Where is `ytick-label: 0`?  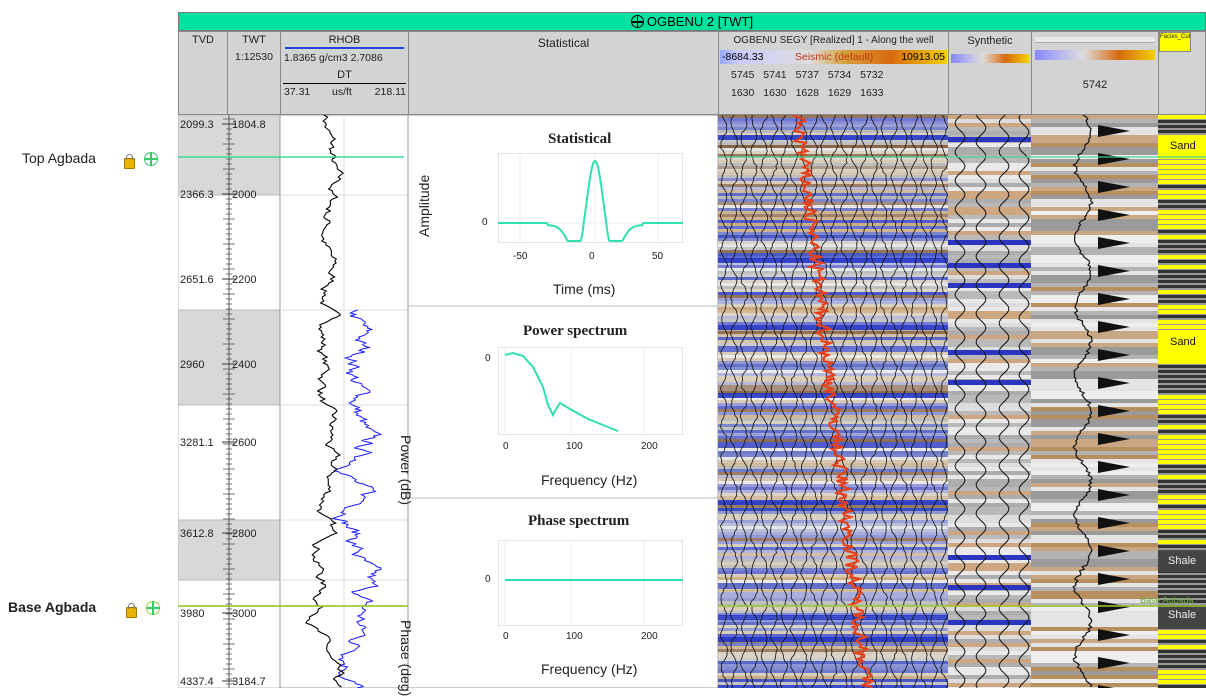
ytick-label: 0 is located at coordinates (488, 358).